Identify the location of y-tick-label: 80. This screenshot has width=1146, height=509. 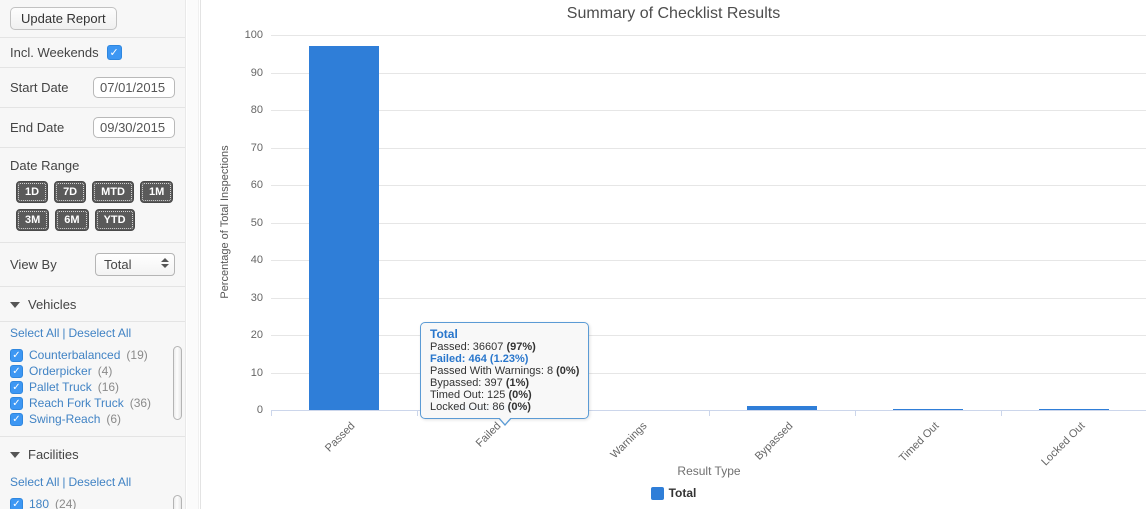
(256, 110).